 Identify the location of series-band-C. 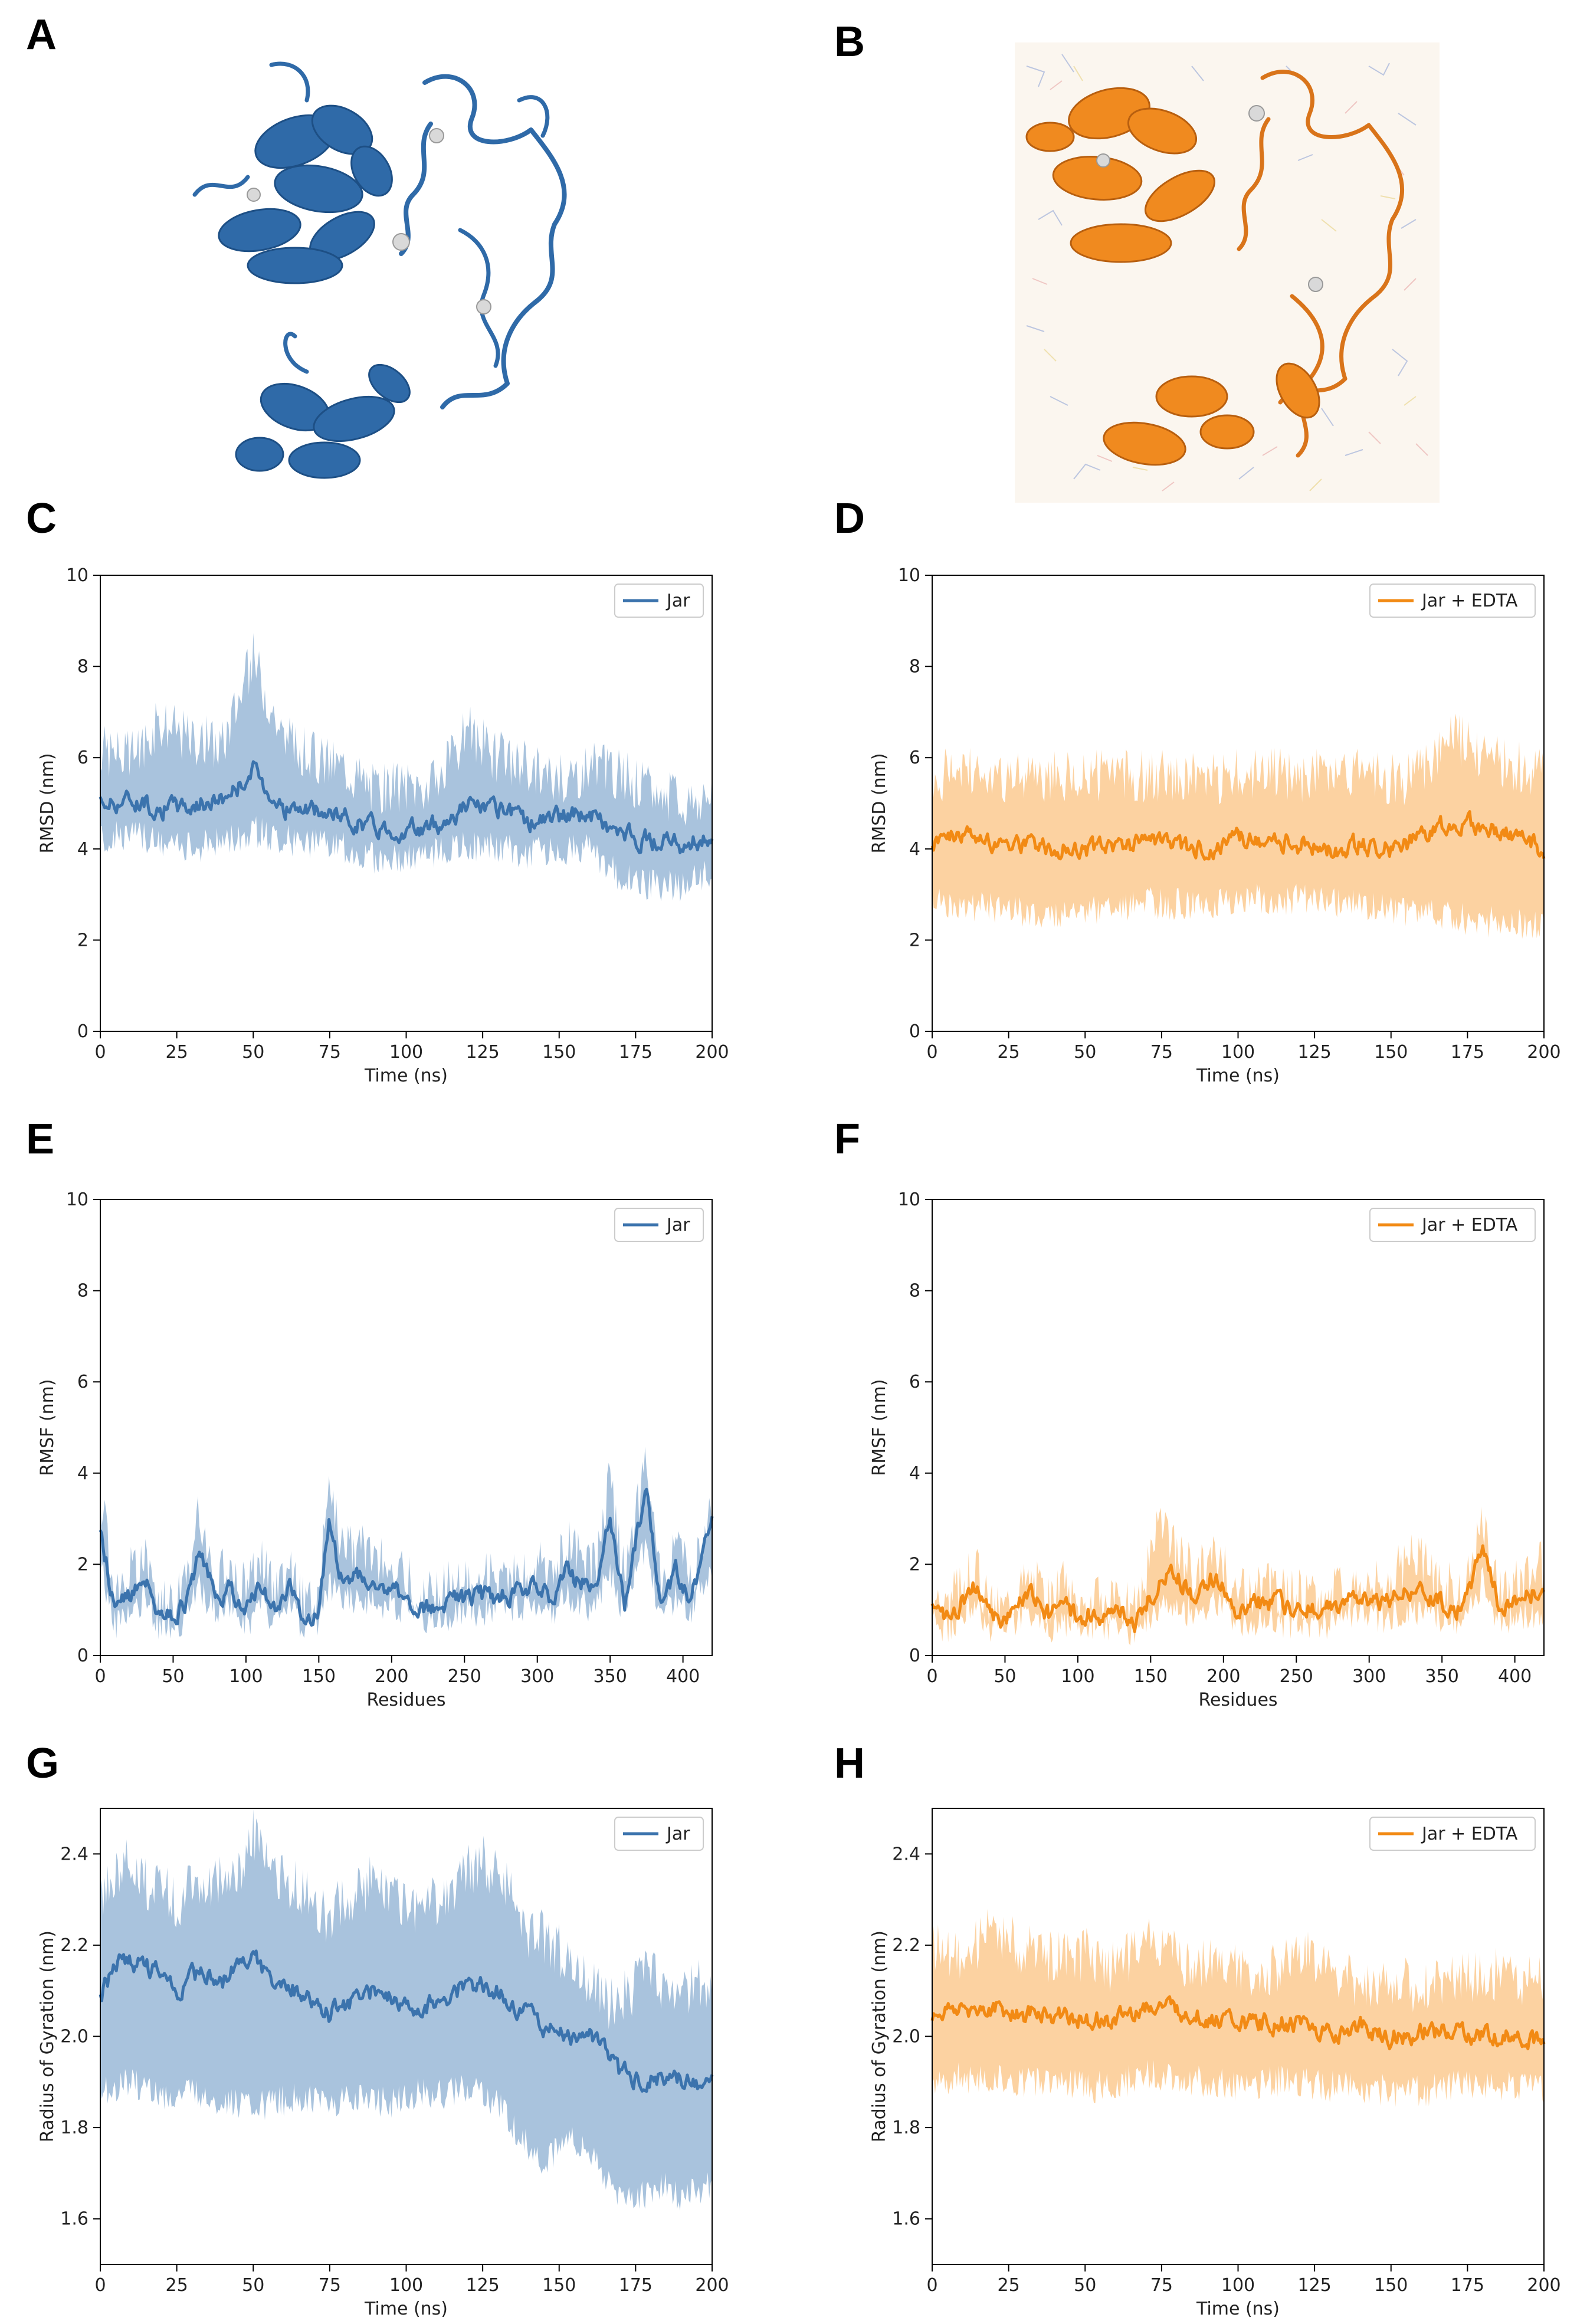
(406, 767).